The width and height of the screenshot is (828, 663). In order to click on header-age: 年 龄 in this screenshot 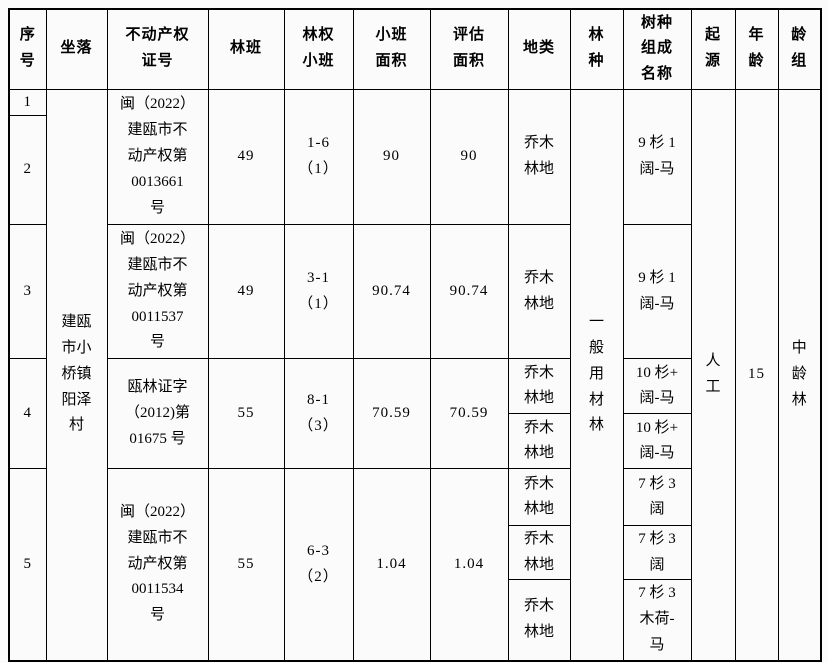, I will do `click(756, 49)`.